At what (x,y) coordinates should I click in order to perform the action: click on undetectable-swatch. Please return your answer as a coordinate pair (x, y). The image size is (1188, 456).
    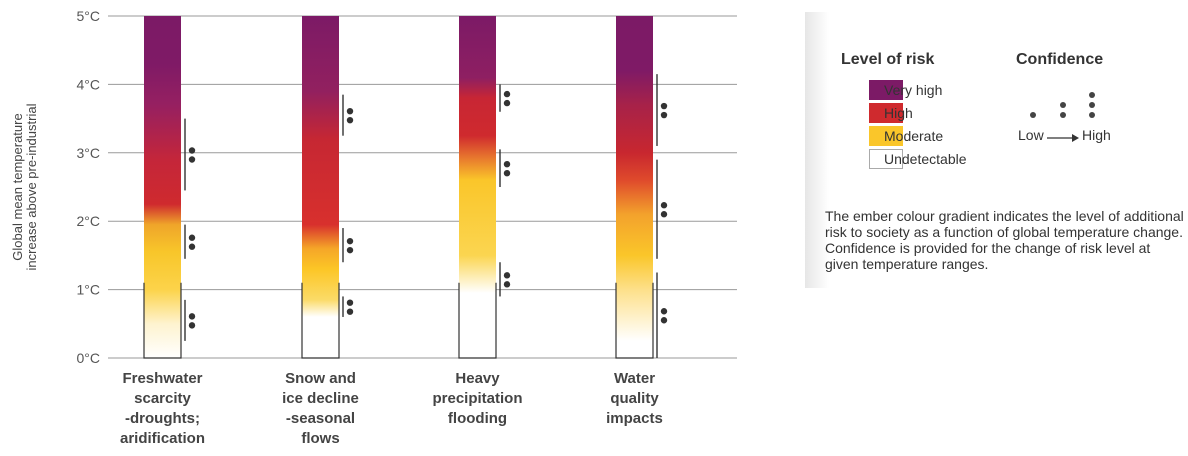
    Looking at the image, I should click on (886, 159).